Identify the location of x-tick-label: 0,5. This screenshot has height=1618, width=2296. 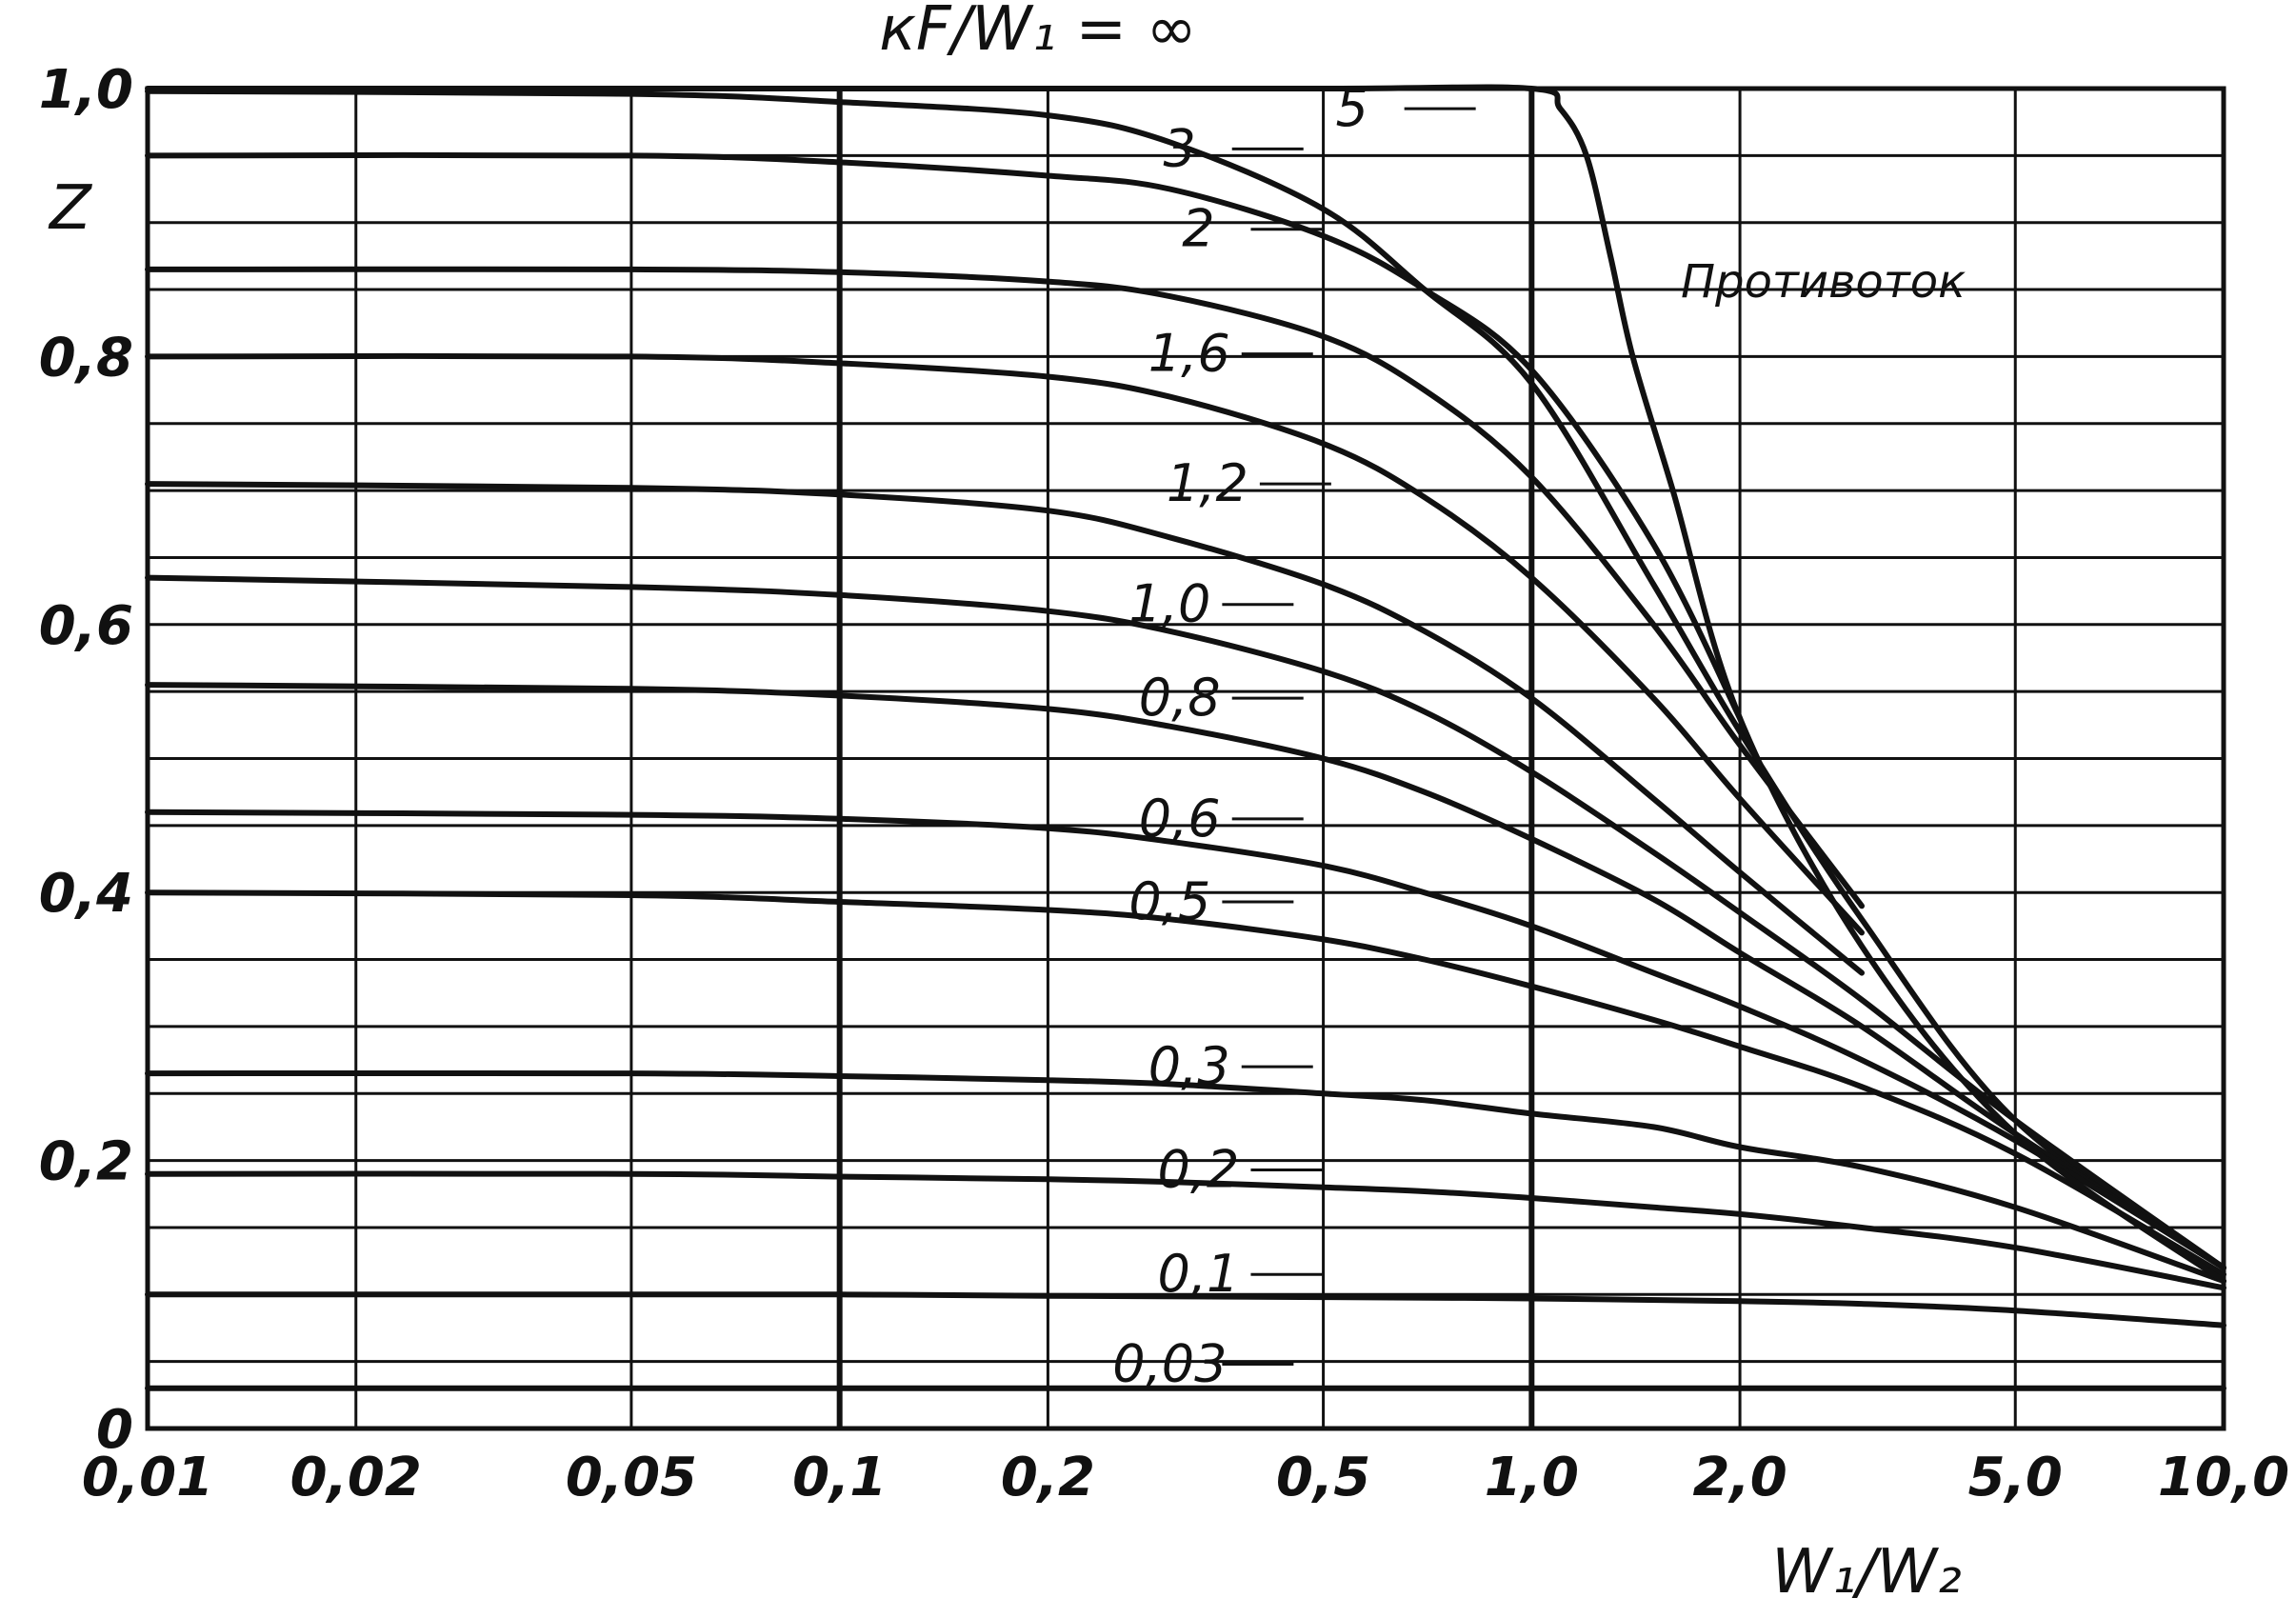
(1323, 1477).